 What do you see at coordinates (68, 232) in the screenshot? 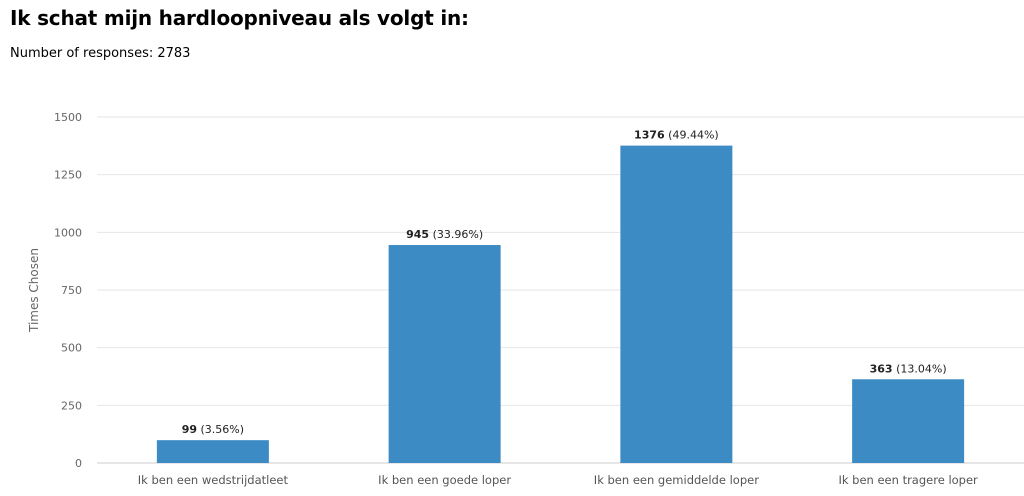
I see `y-tick-label: 1000` at bounding box center [68, 232].